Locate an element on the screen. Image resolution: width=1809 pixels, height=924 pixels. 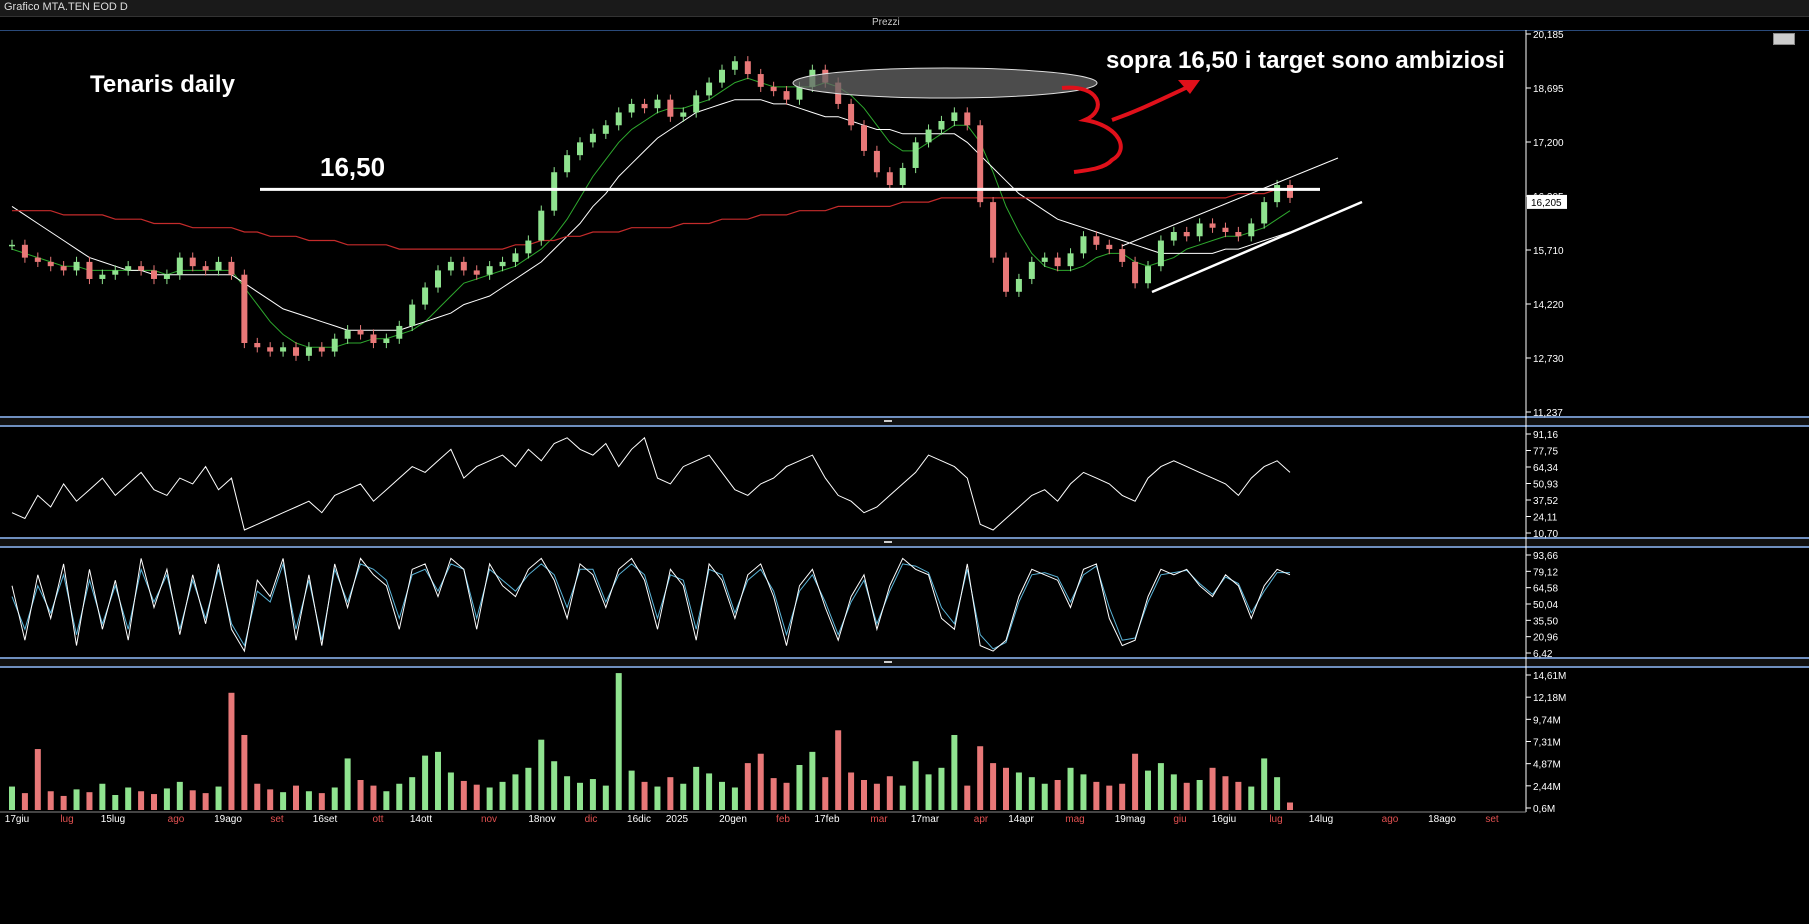
y-tick-label: 50,93 is located at coordinates (1545, 485).